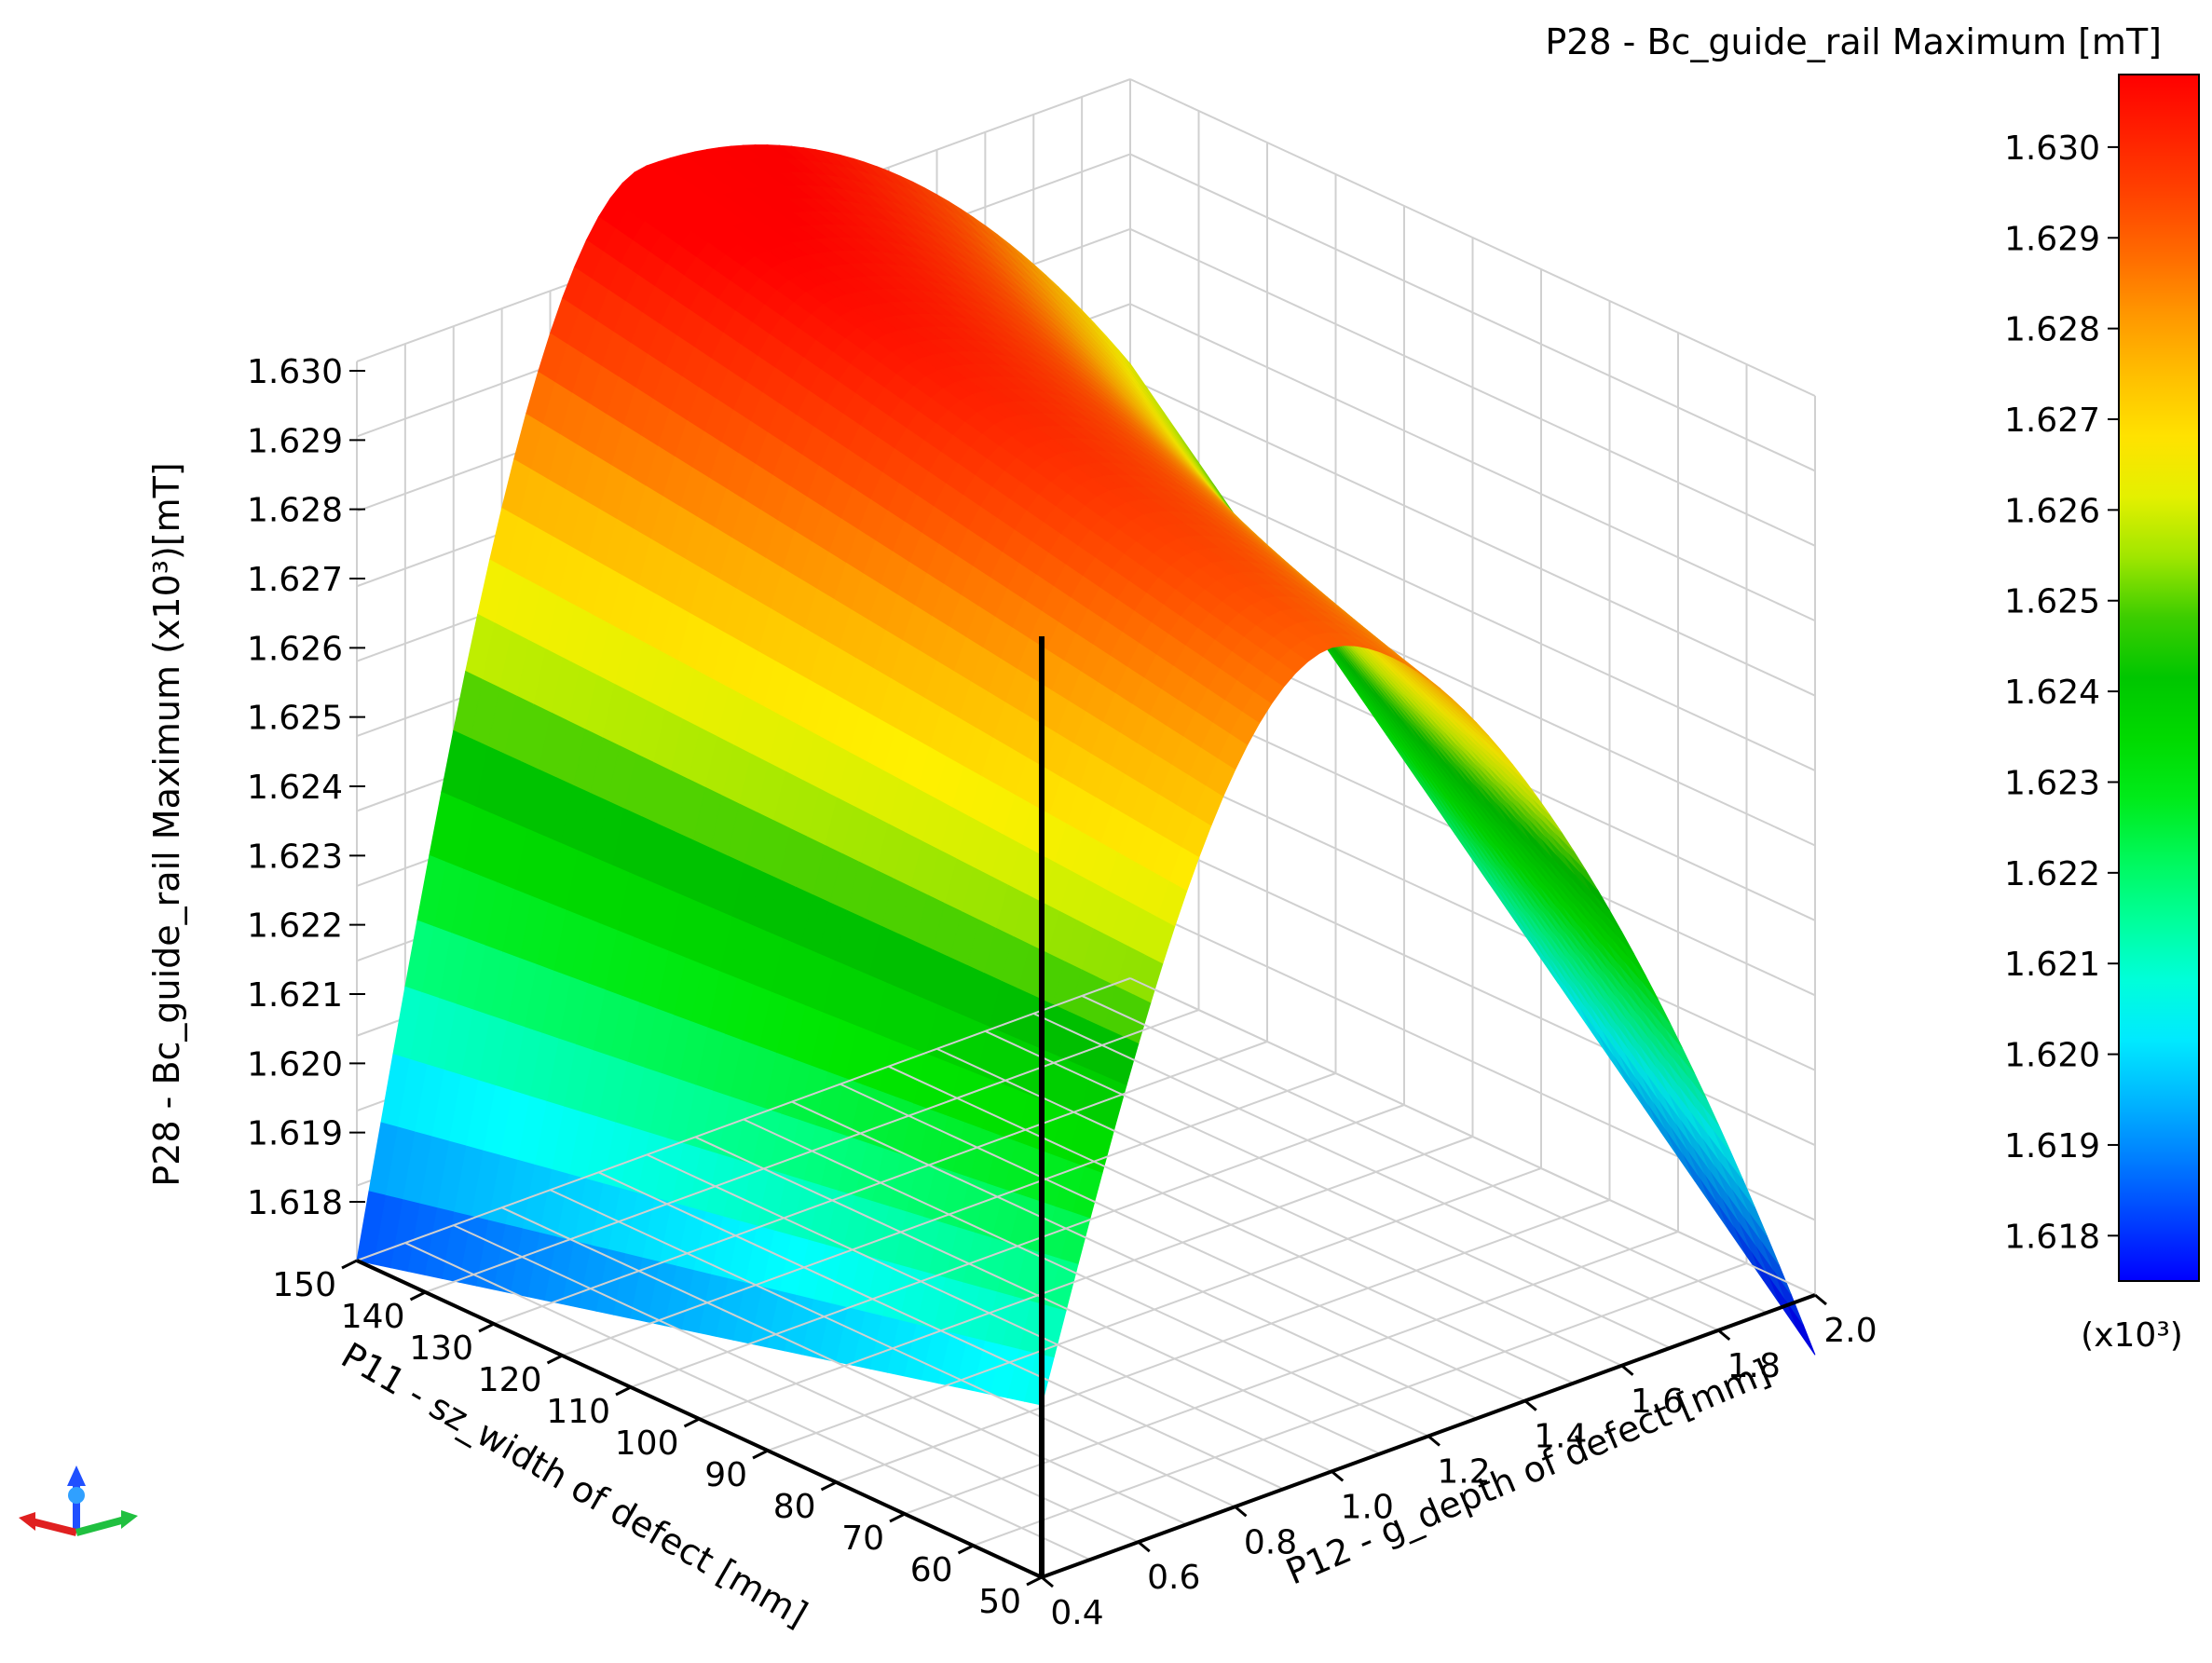 The height and width of the screenshot is (1663, 2212). What do you see at coordinates (862, 1539) in the screenshot?
I see `x-tick-label: 70` at bounding box center [862, 1539].